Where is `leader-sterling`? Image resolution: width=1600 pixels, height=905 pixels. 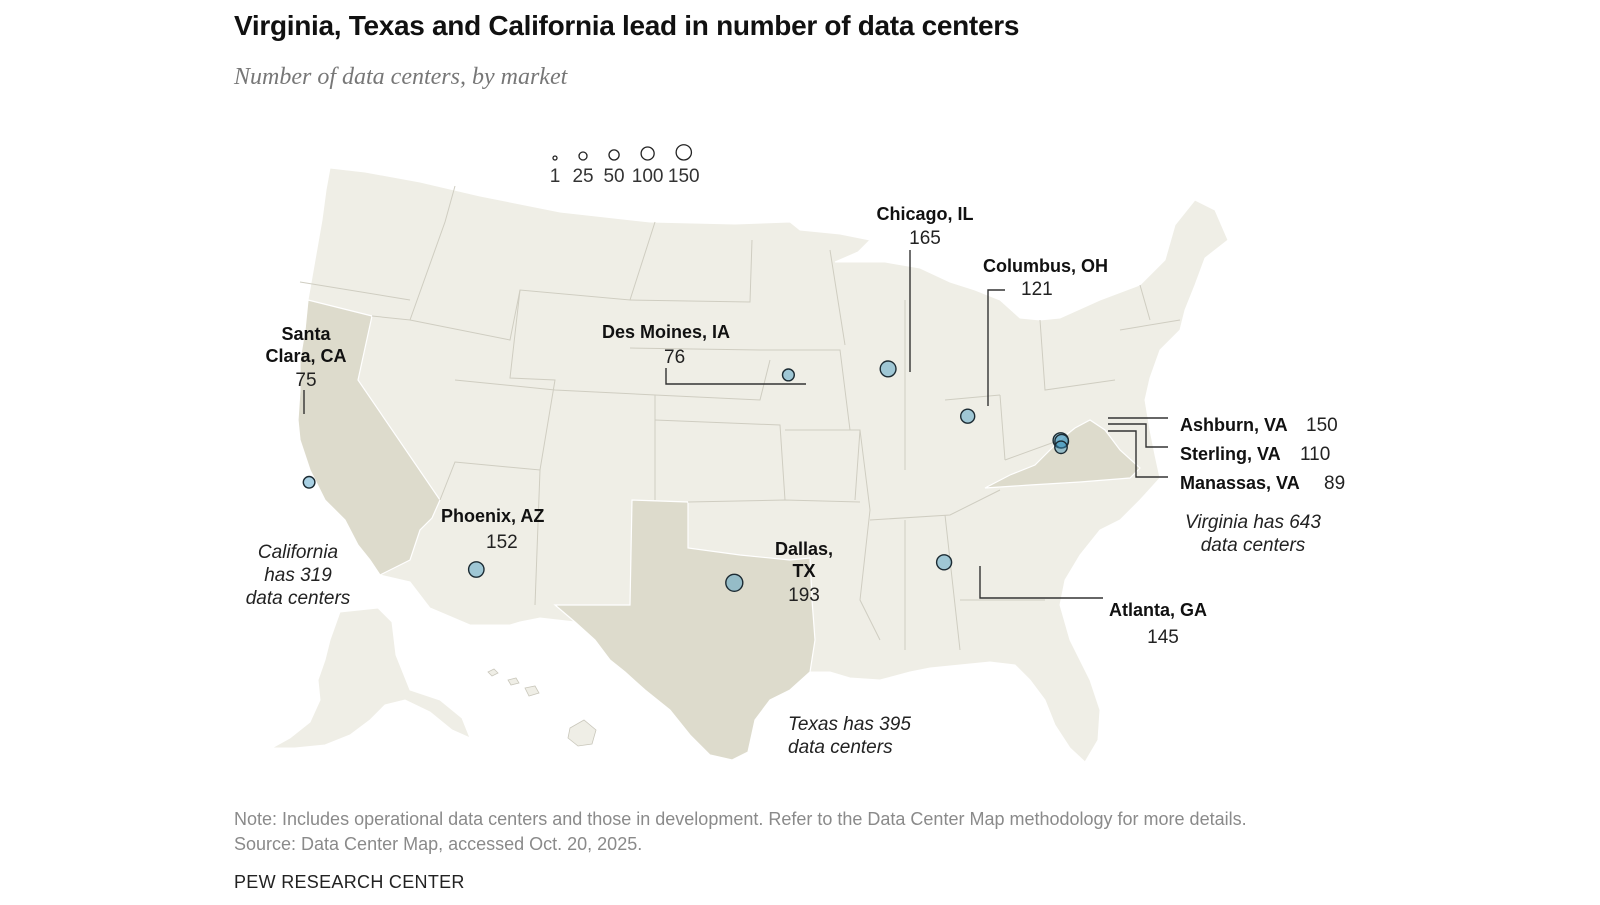 leader-sterling is located at coordinates (1138, 435).